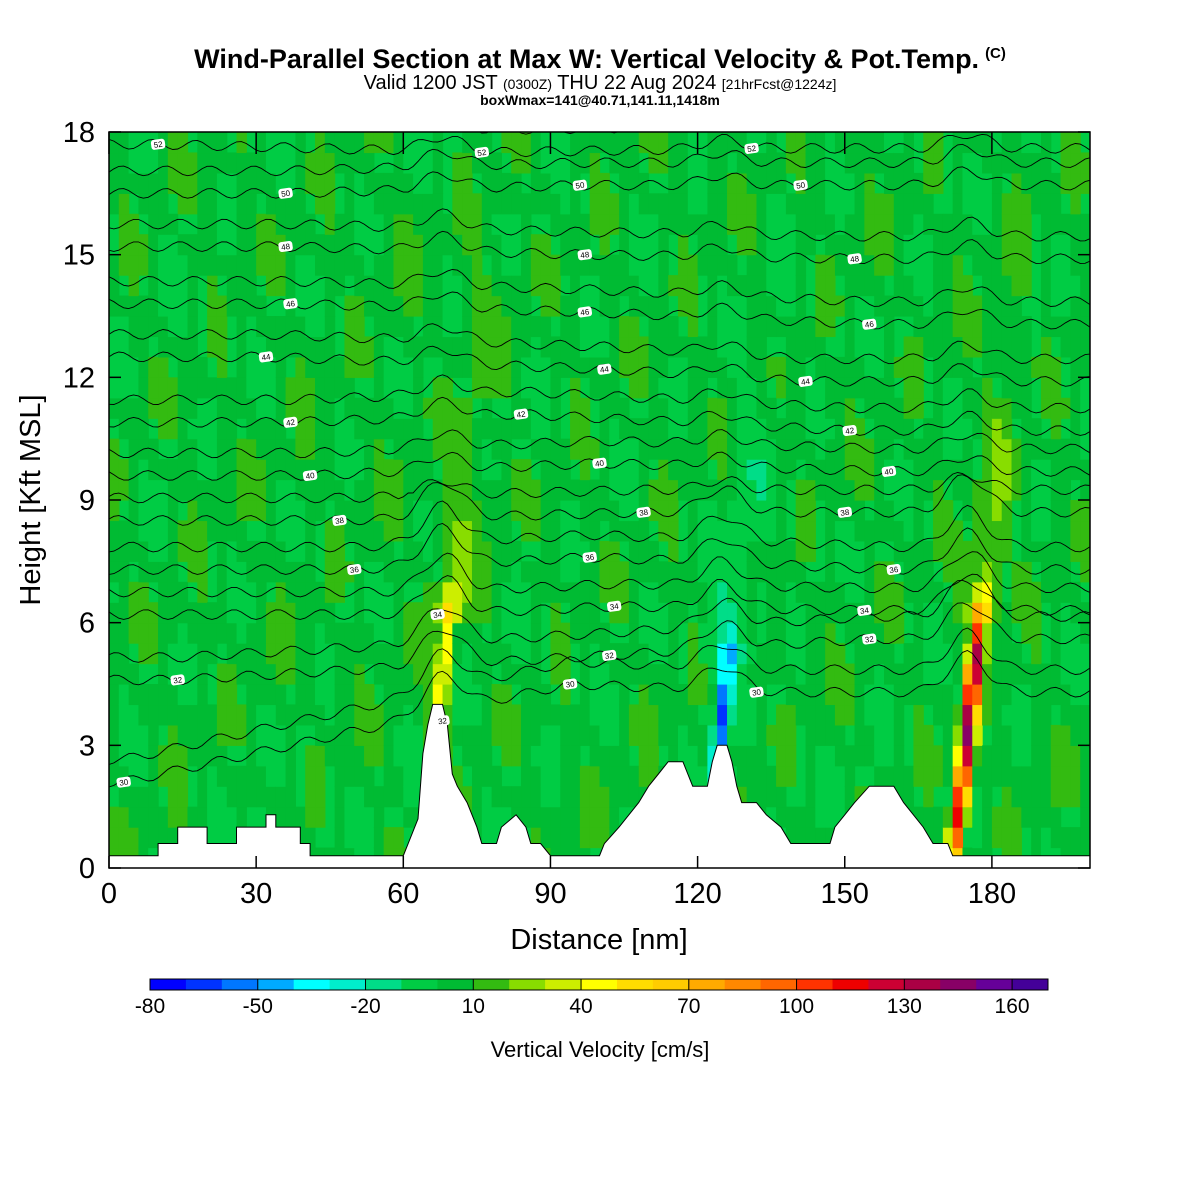 This screenshot has height=1200, width=1200. What do you see at coordinates (599, 644) in the screenshot?
I see `theta-contour-line` at bounding box center [599, 644].